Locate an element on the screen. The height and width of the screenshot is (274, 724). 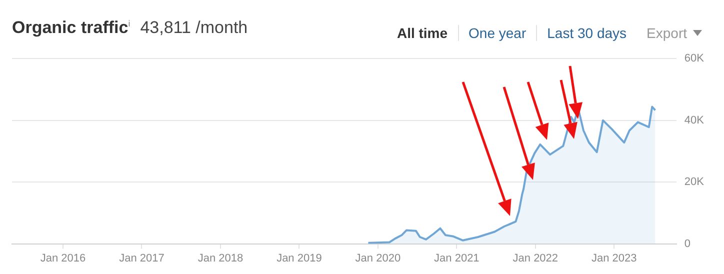
text: Export is located at coordinates (667, 33).